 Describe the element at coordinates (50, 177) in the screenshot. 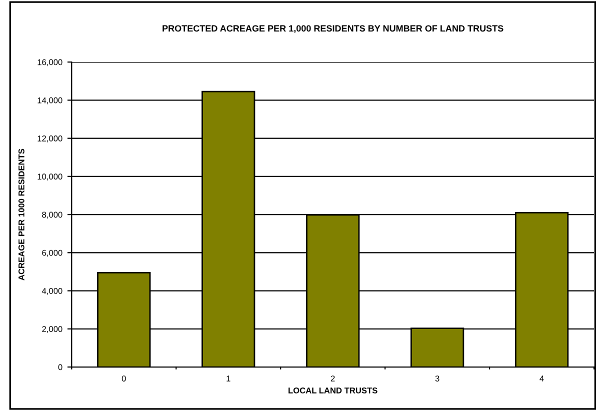

I see `y-tick-label: 10,000` at that location.